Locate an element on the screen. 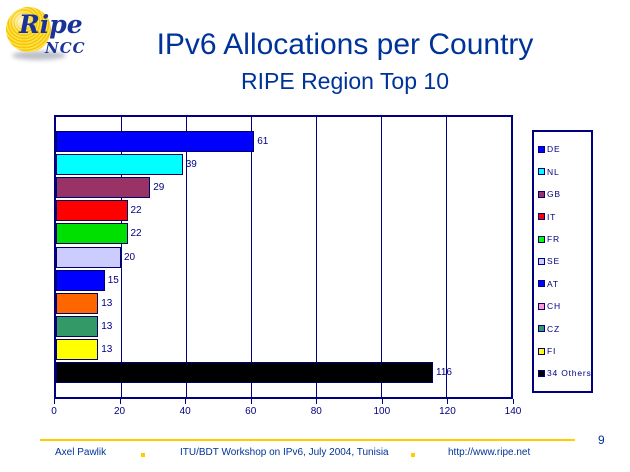 Image resolution: width=630 pixels, height=472 pixels. ripe-ncc-logo: Ripe NCC is located at coordinates (54, 35).